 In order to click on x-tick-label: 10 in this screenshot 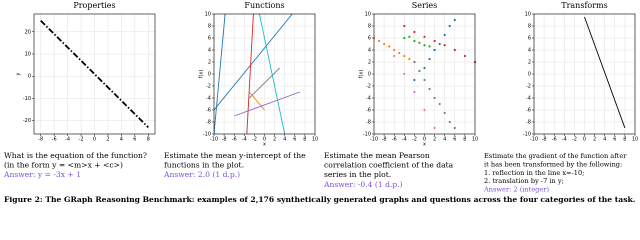, I will do `click(315, 140)`.